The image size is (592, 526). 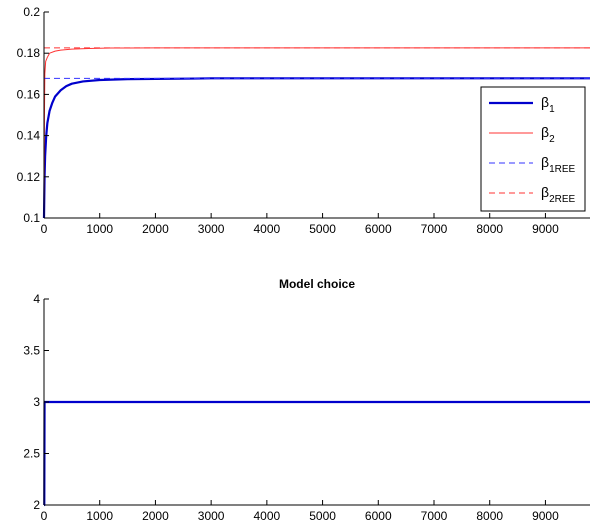 I want to click on legend-label-2: β2, so click(x=548, y=134).